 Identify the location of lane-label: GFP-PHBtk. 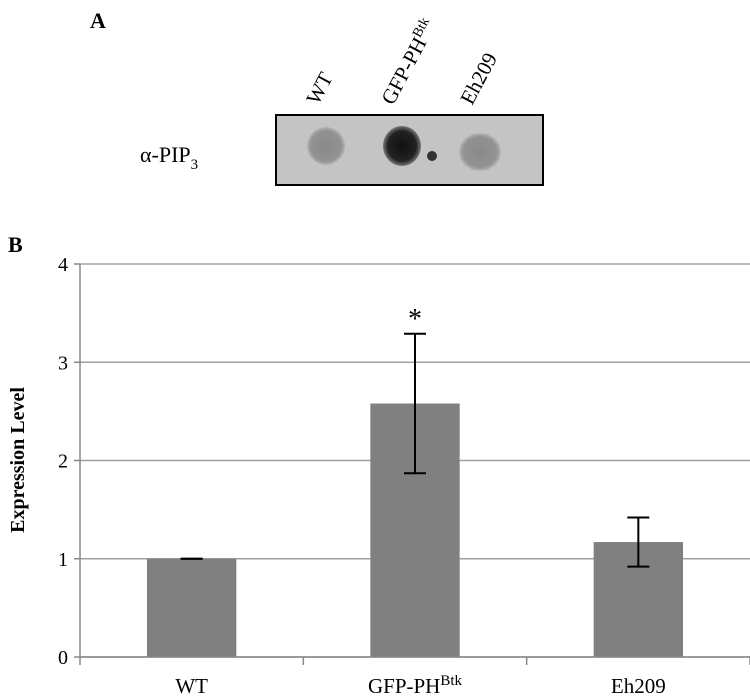
(408, 61).